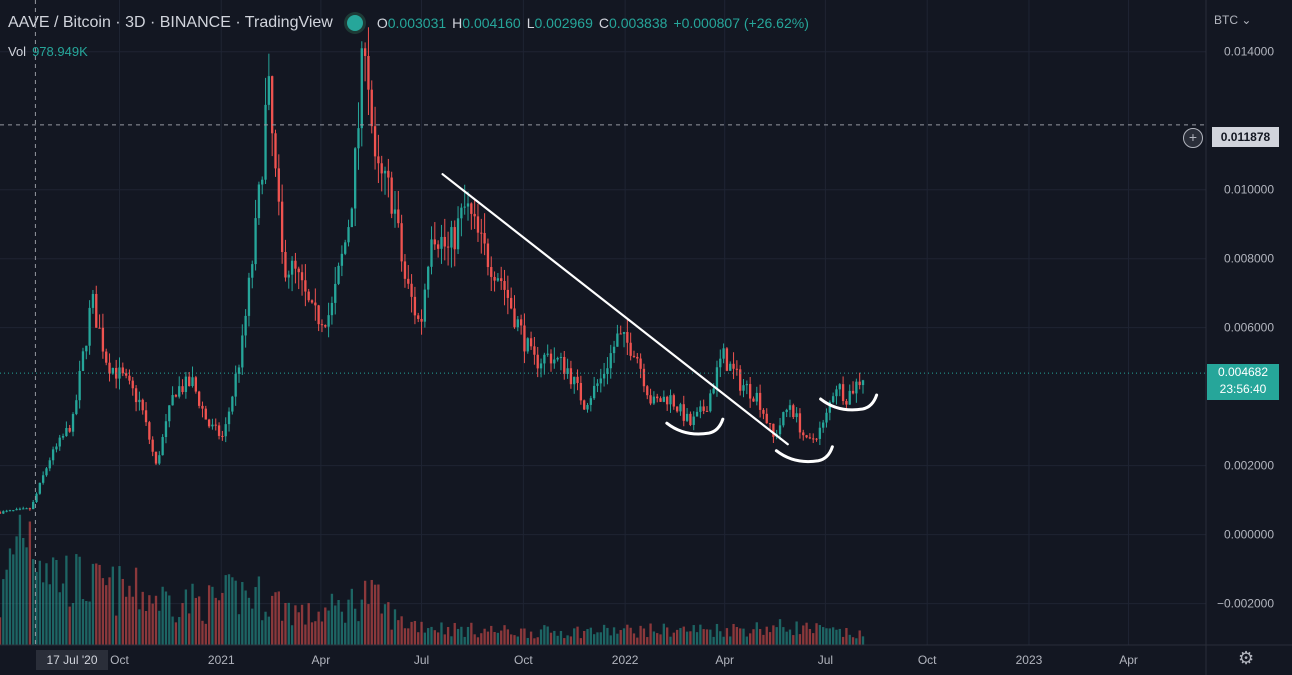  I want to click on add-plus-icon: +, so click(1193, 138).